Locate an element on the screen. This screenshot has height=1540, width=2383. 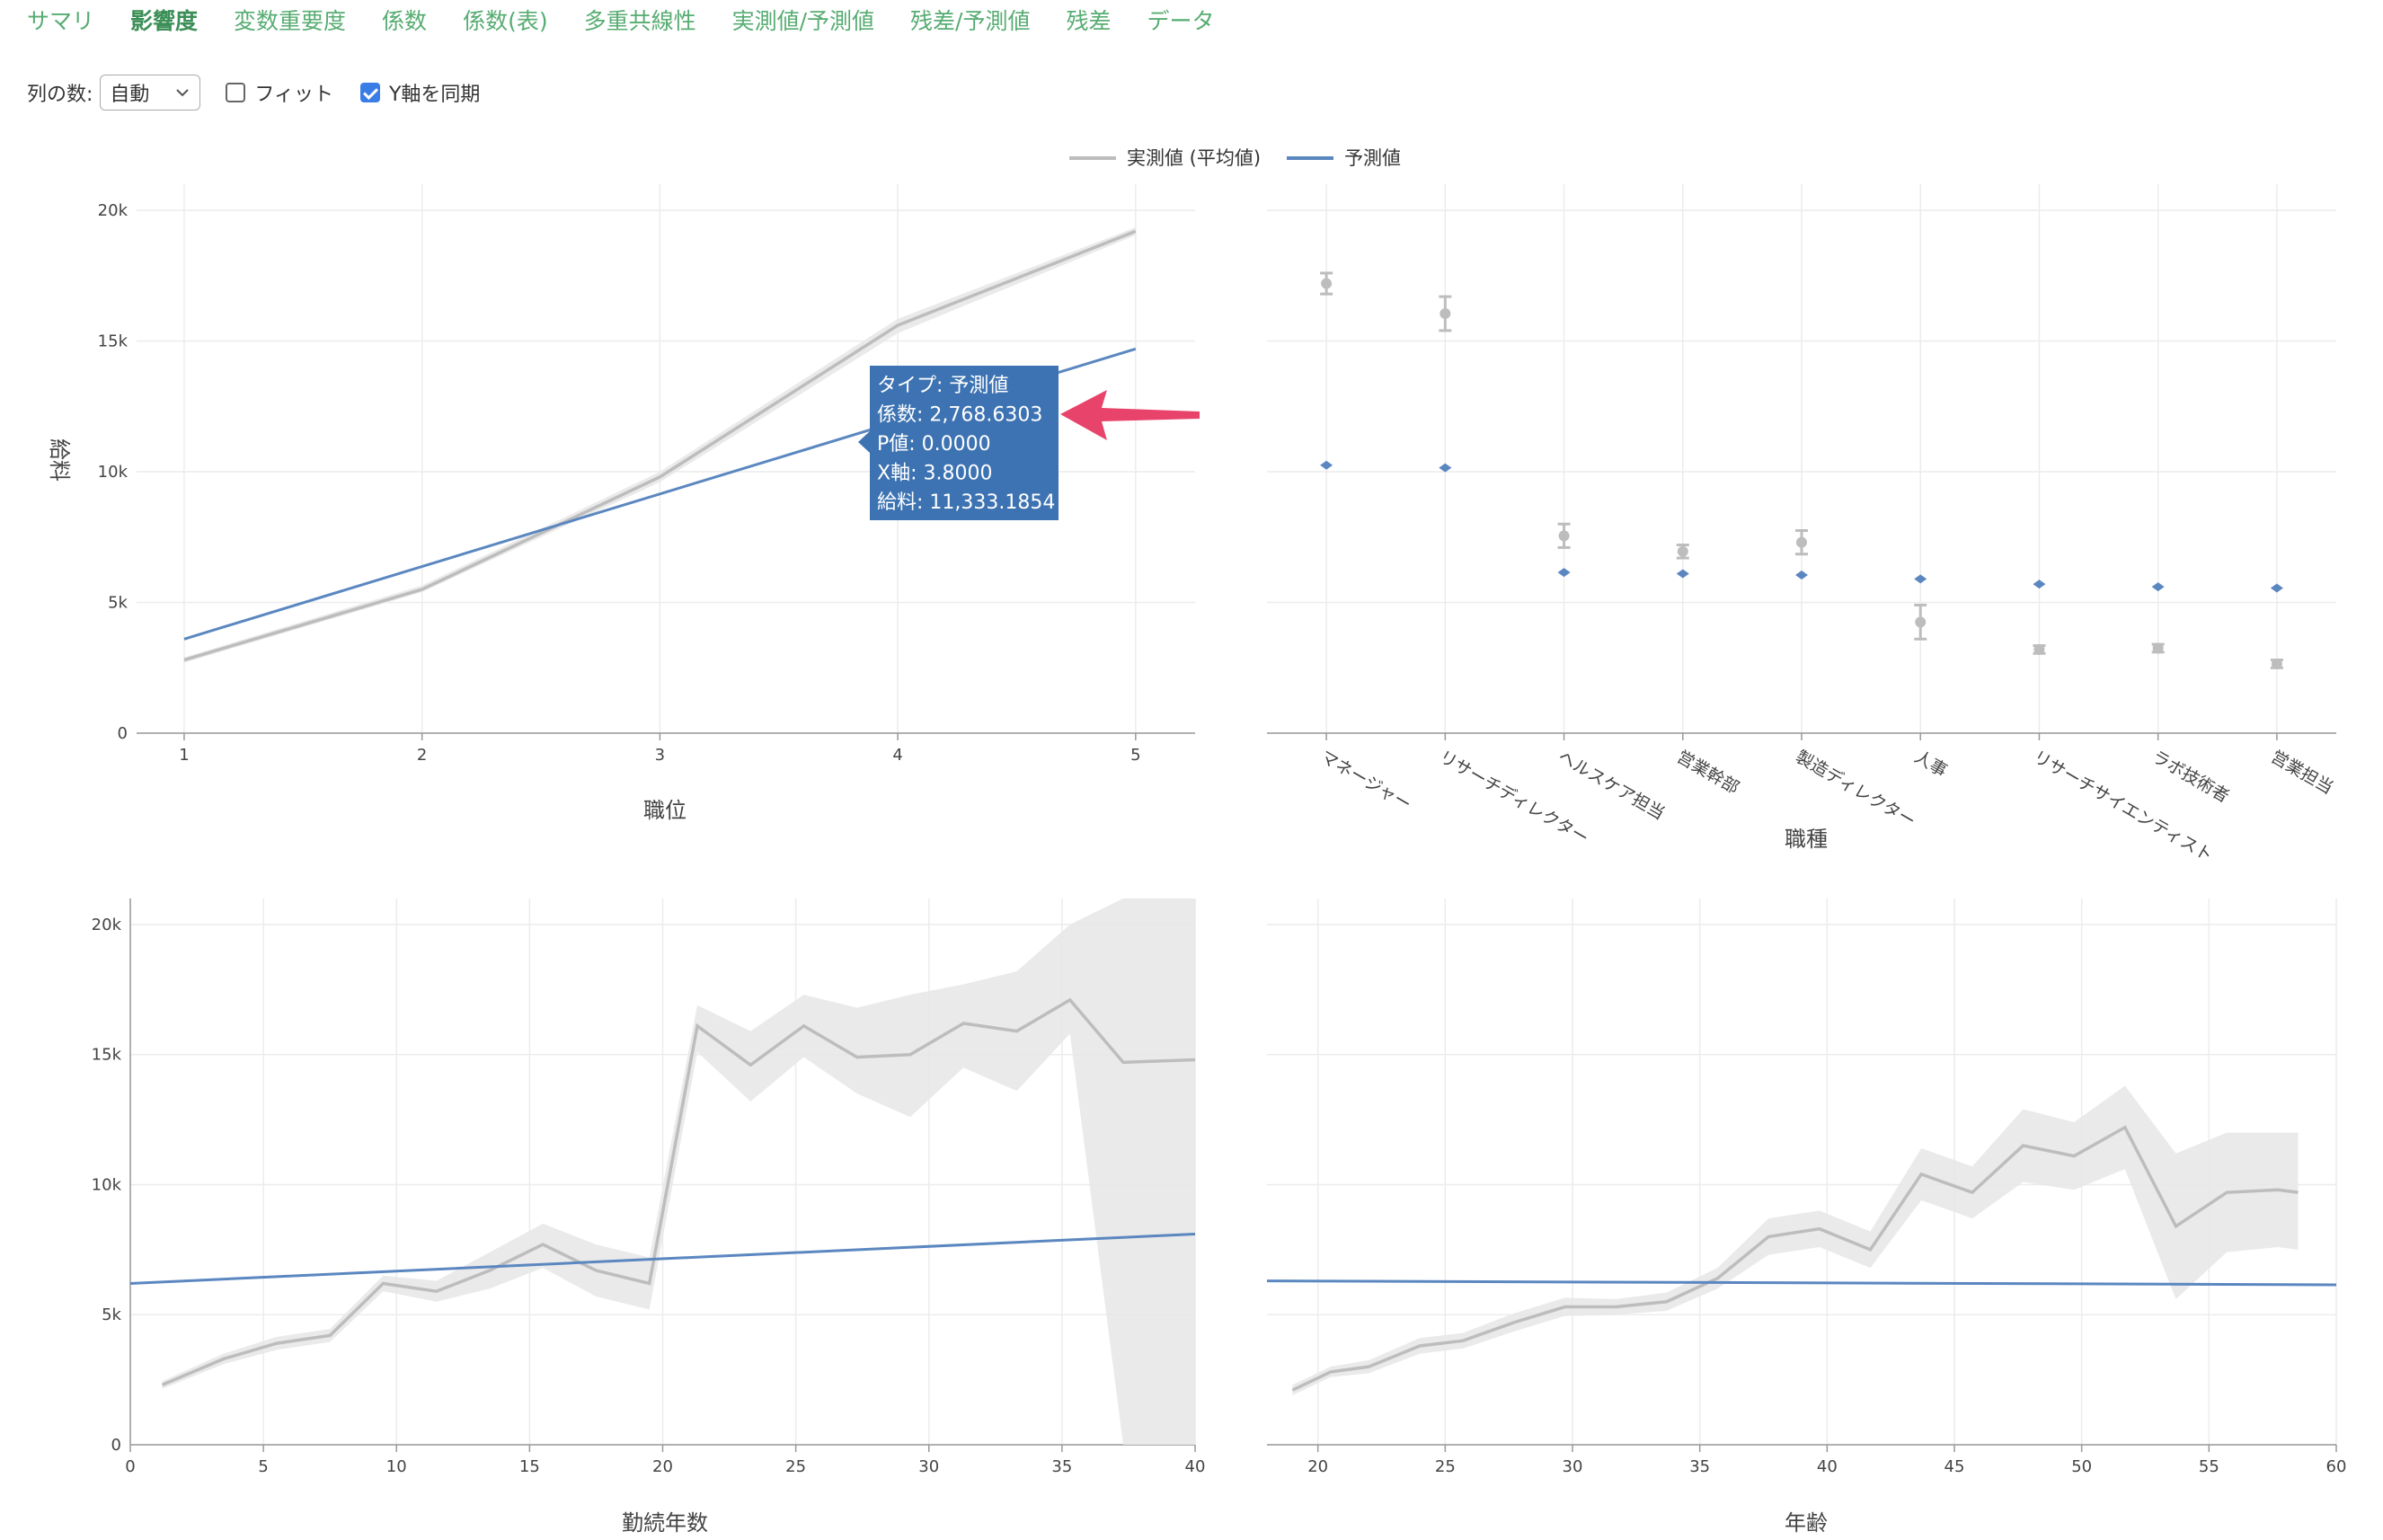
x-tick-label: 営業担当 is located at coordinates (2301, 772).